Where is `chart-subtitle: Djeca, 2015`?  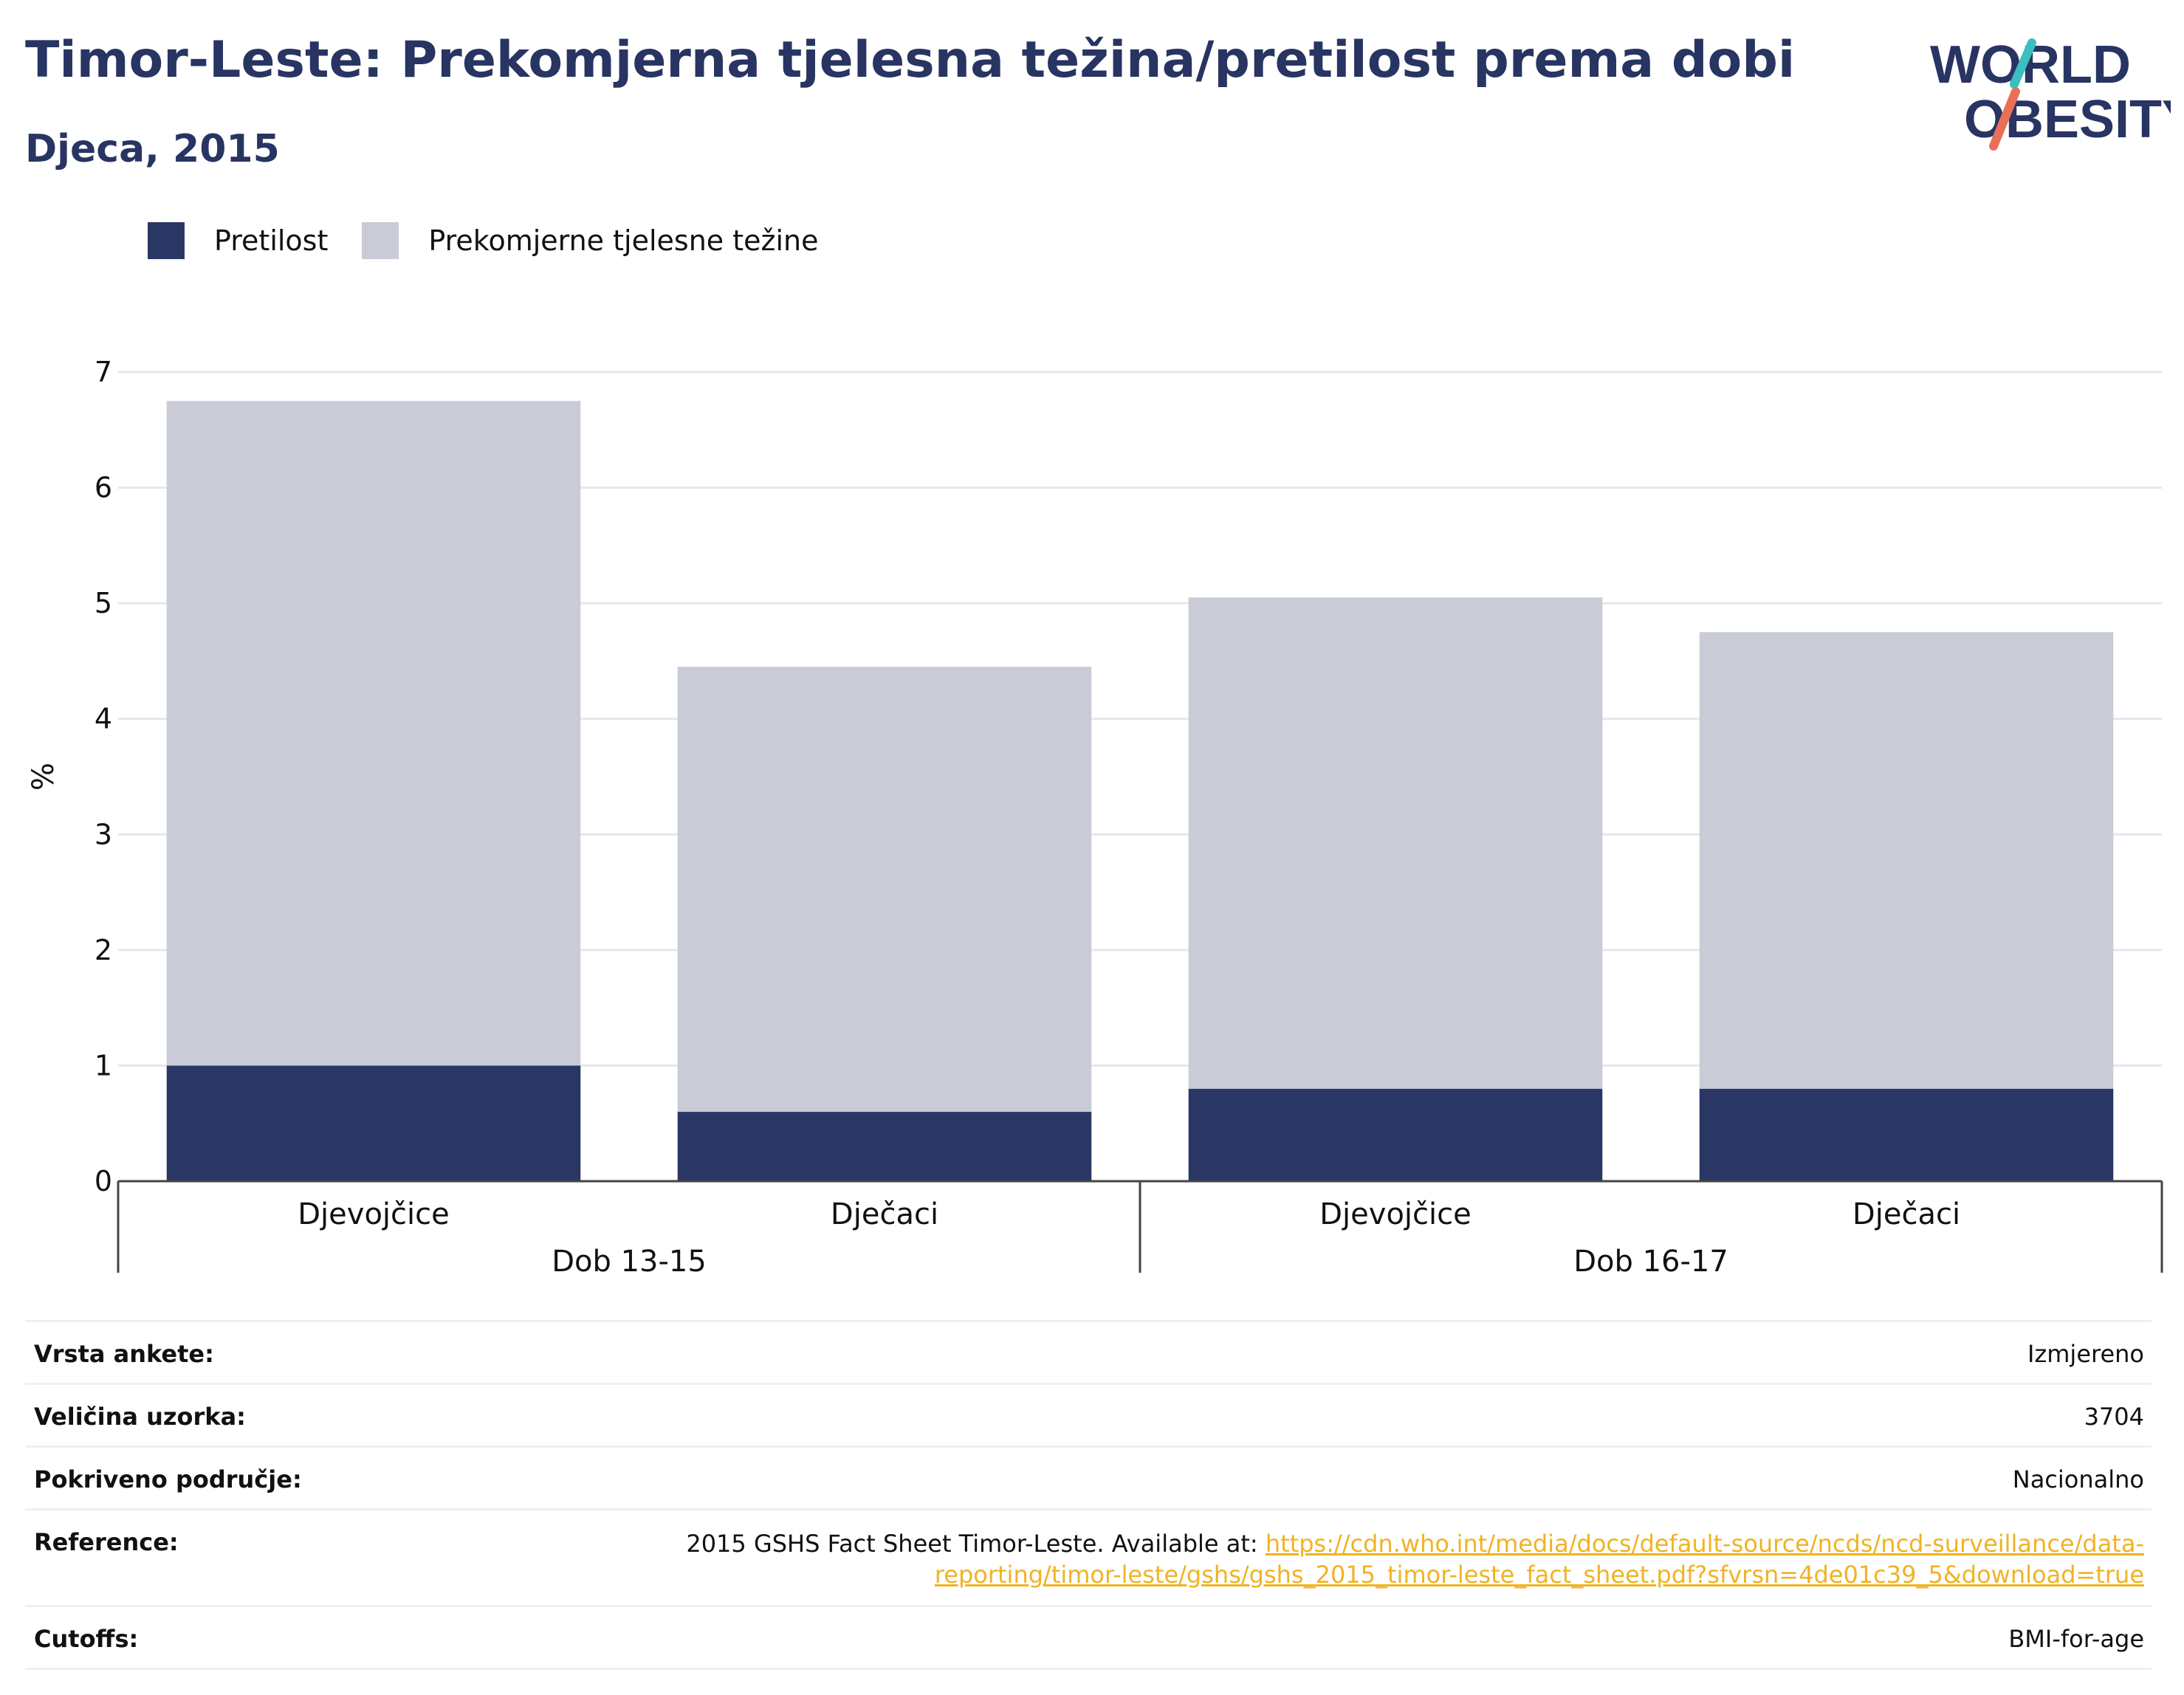
chart-subtitle: Djeca, 2015 is located at coordinates (153, 149).